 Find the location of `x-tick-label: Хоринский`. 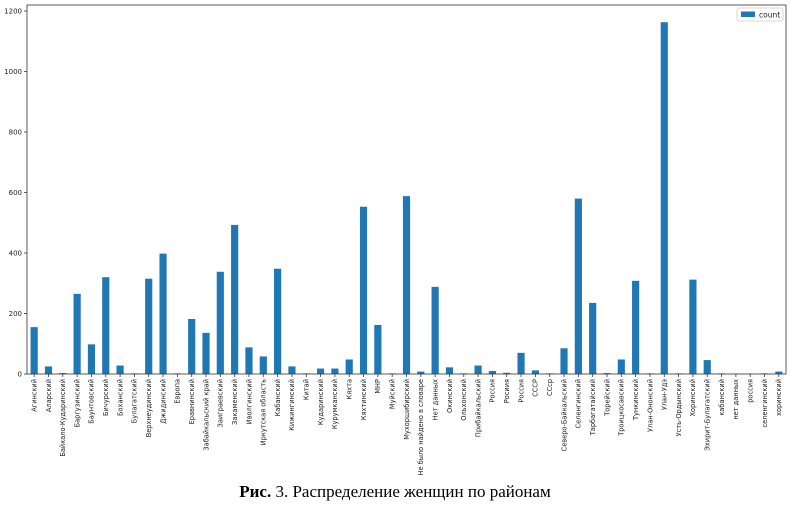

x-tick-label: Хоринский is located at coordinates (693, 398).